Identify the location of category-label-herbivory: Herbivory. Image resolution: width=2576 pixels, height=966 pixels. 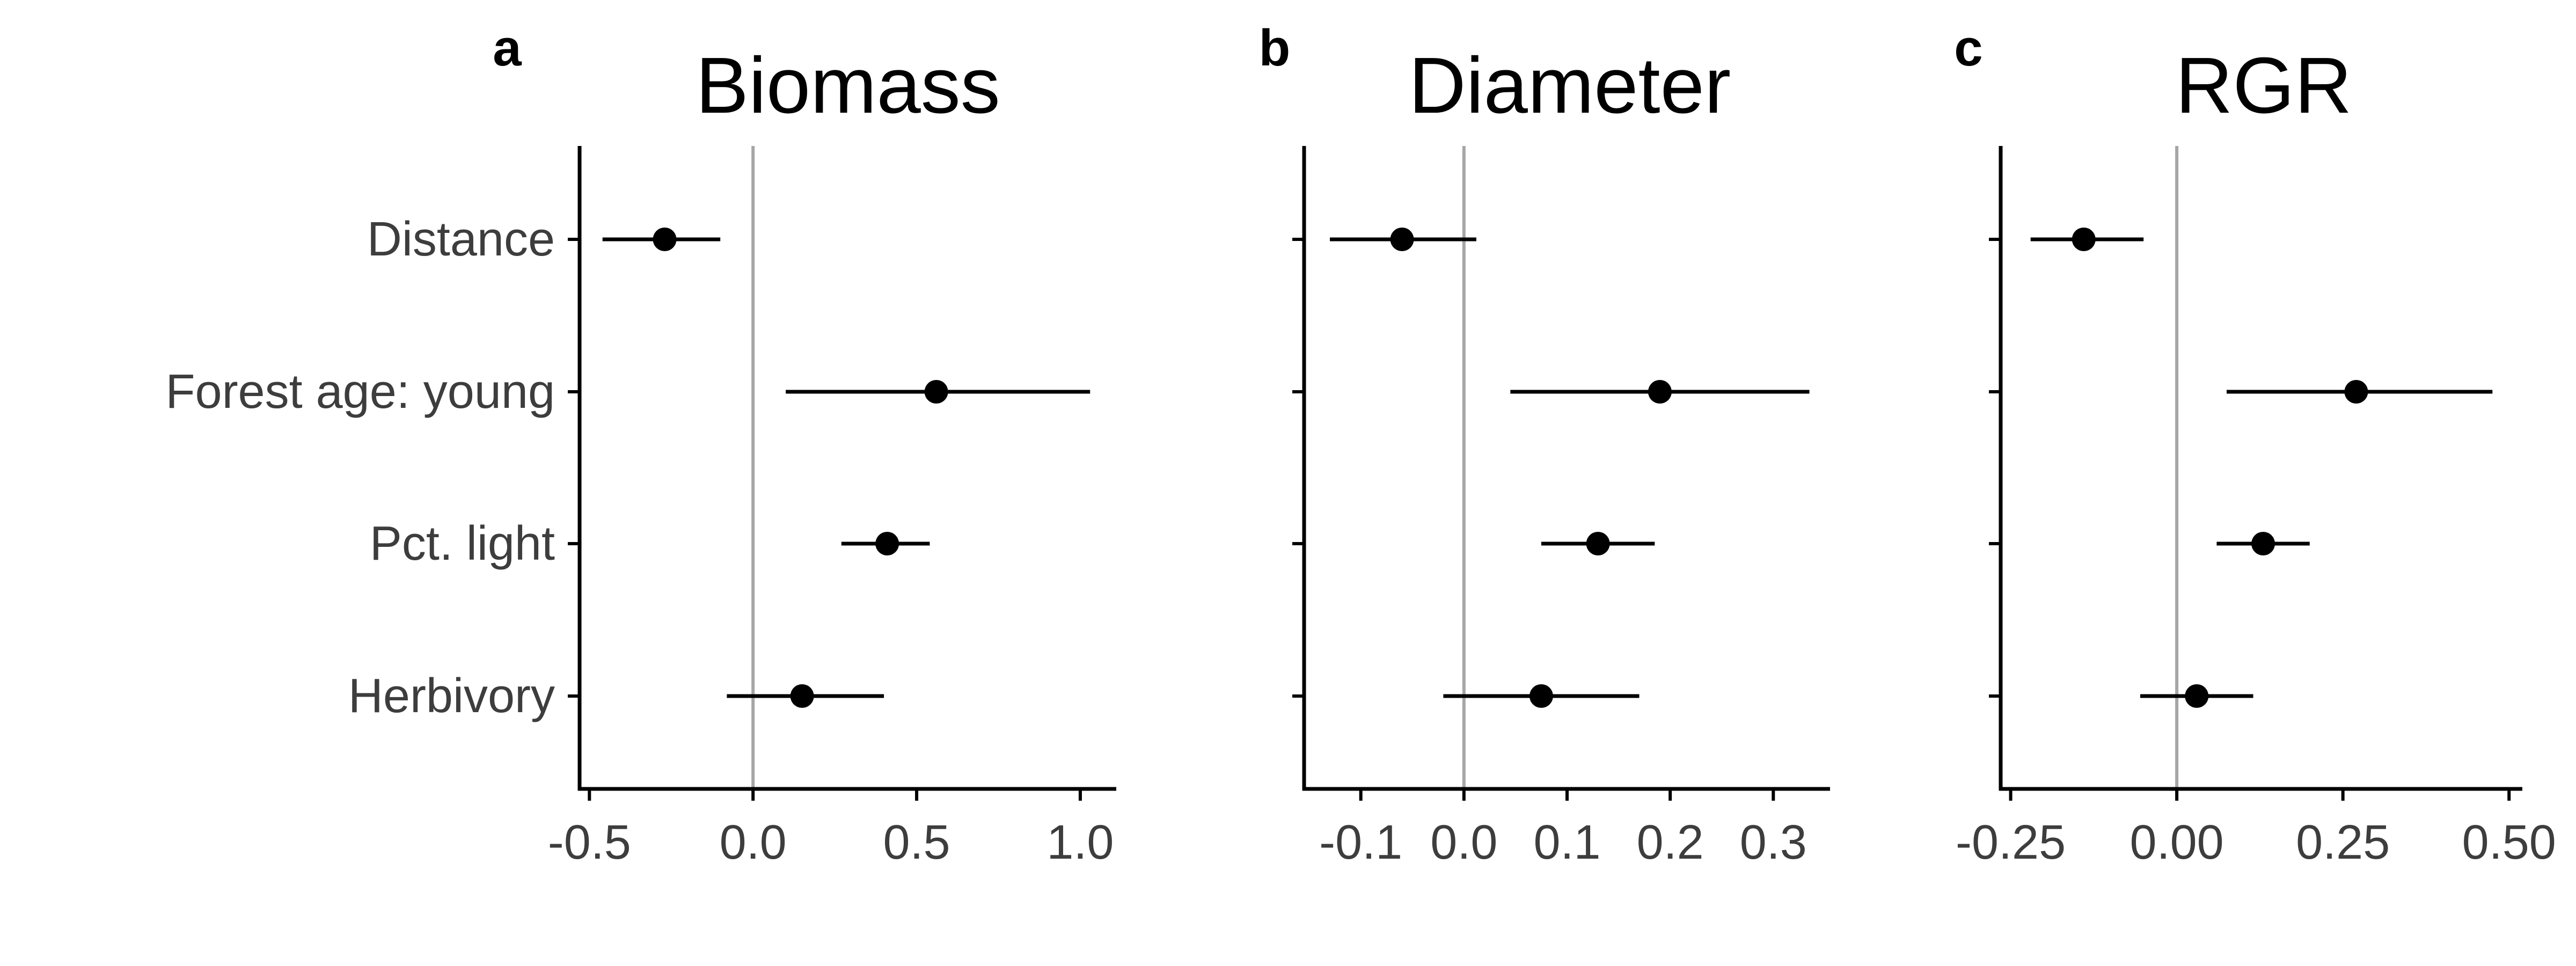
(451, 696).